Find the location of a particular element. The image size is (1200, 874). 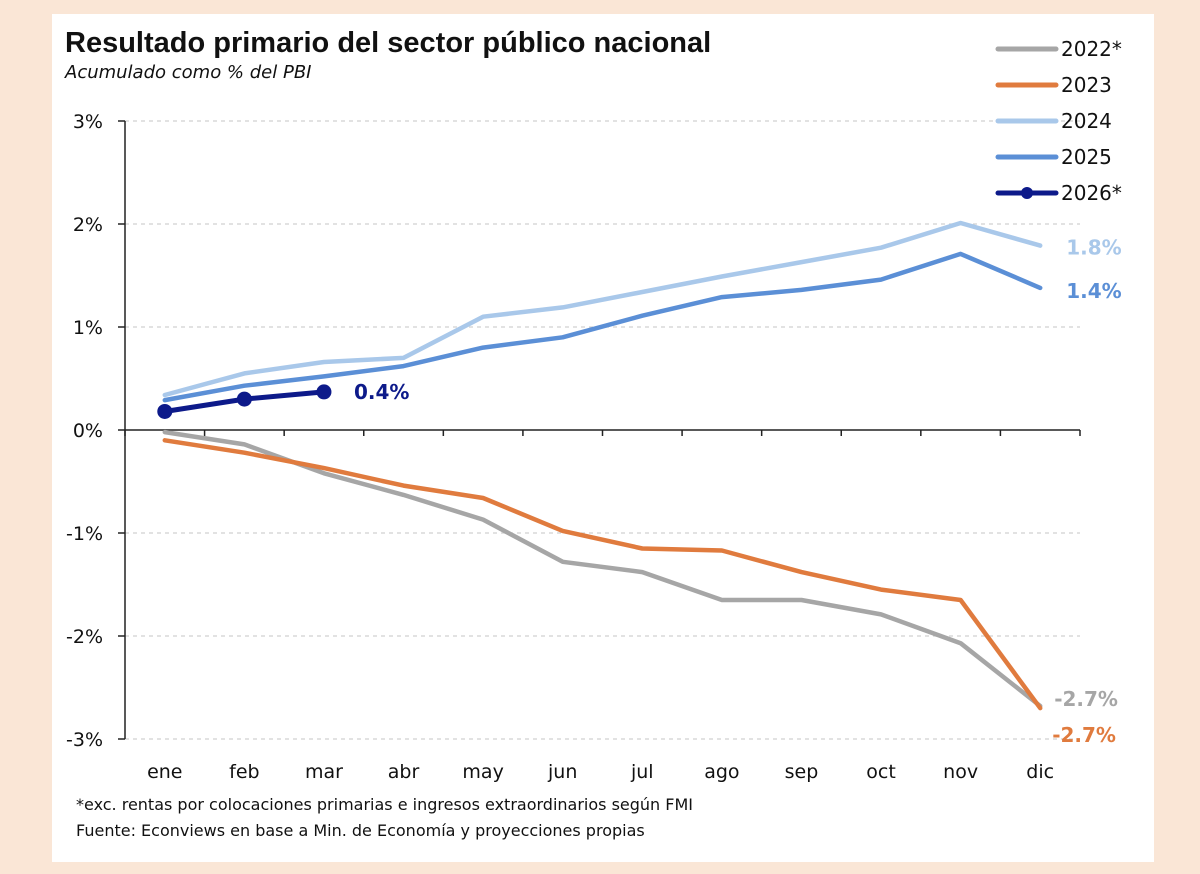

end-label-2024: 1.8% is located at coordinates (1093, 248).